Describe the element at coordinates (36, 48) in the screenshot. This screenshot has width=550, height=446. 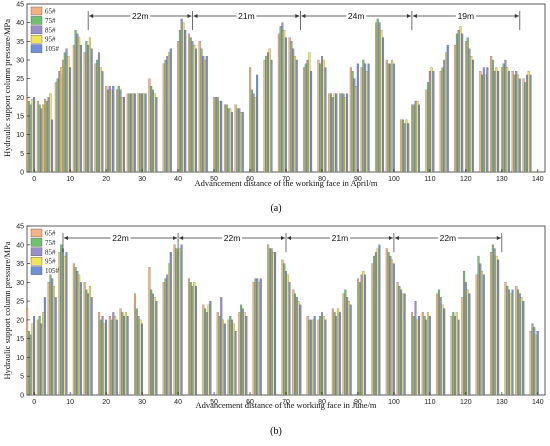
I see `legend-swatch` at that location.